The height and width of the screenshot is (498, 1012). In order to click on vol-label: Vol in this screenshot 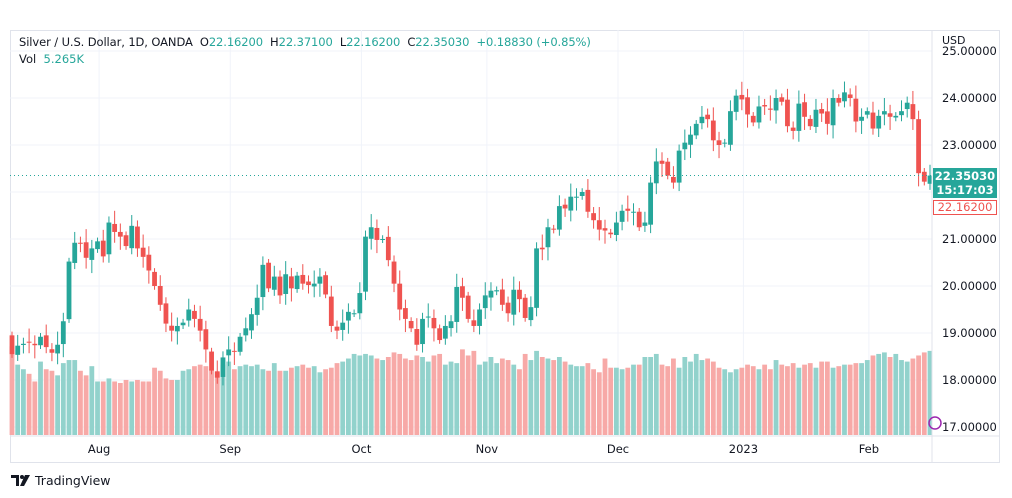, I will do `click(28, 59)`.